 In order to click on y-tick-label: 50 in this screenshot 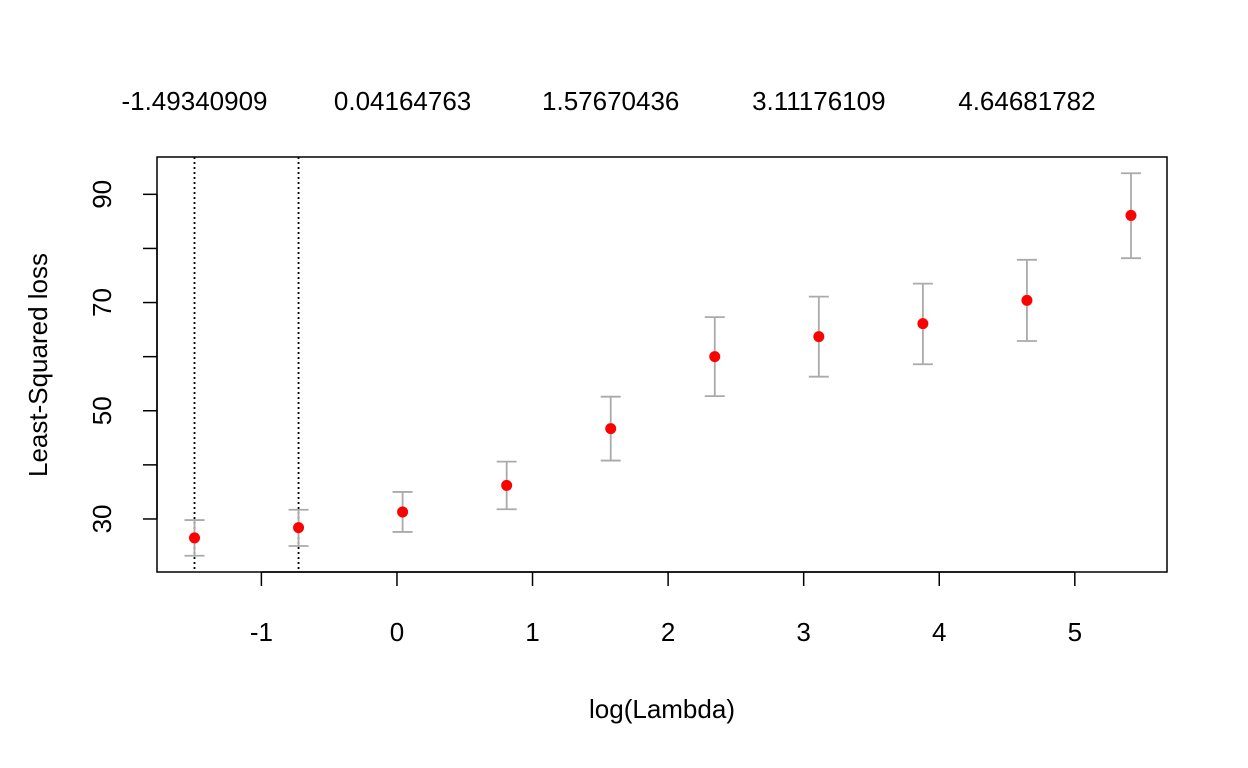, I will do `click(102, 410)`.